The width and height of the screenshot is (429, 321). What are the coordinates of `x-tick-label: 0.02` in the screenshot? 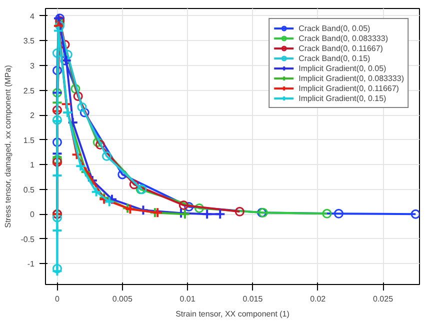 It's located at (318, 299).